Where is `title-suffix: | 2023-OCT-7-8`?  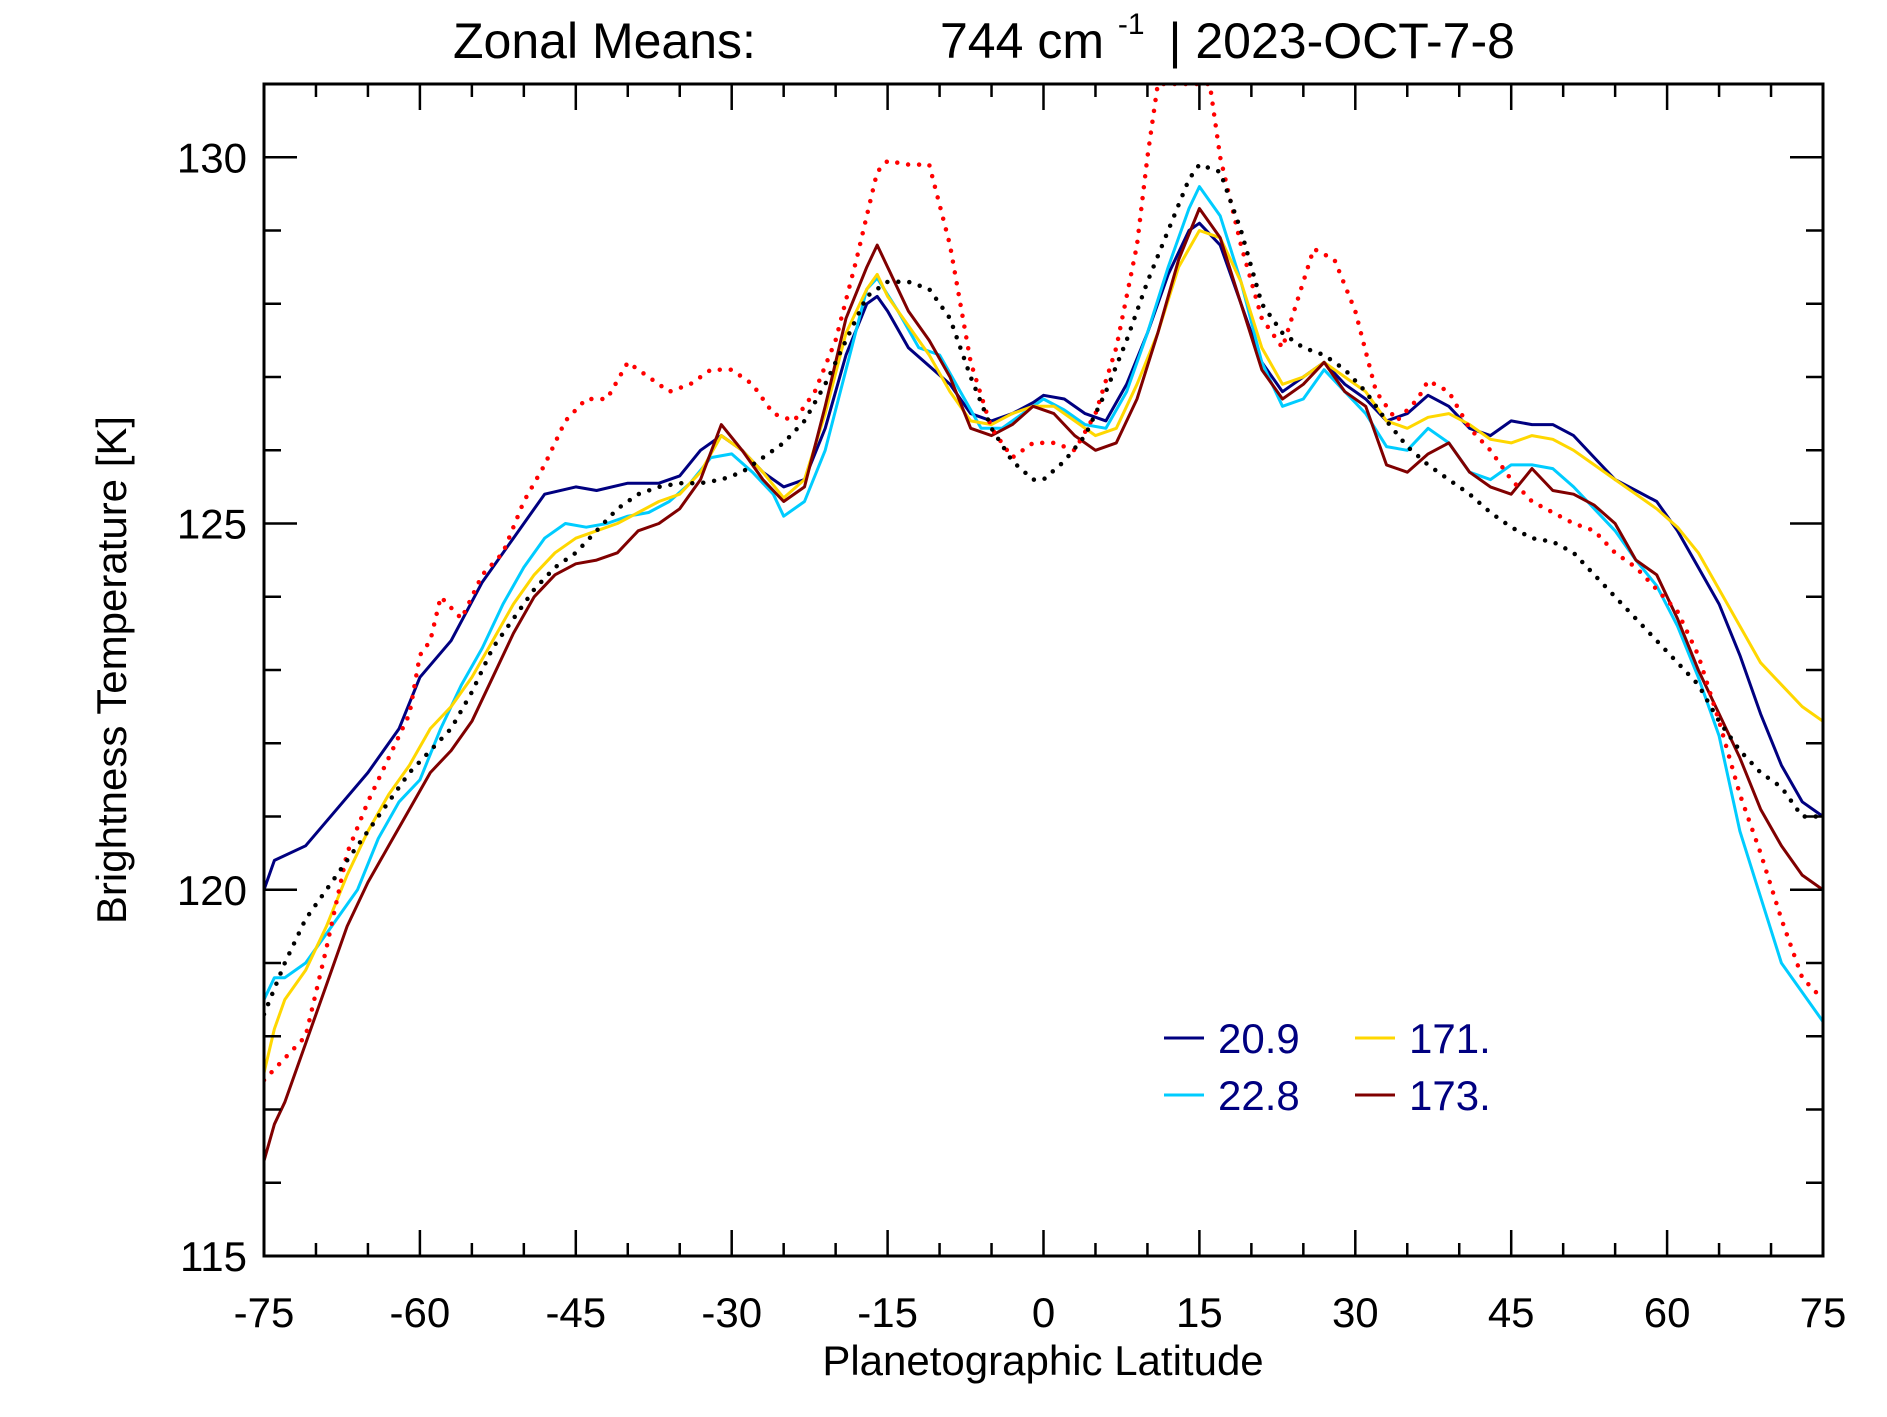 title-suffix: | 2023-OCT-7-8 is located at coordinates (1341, 41).